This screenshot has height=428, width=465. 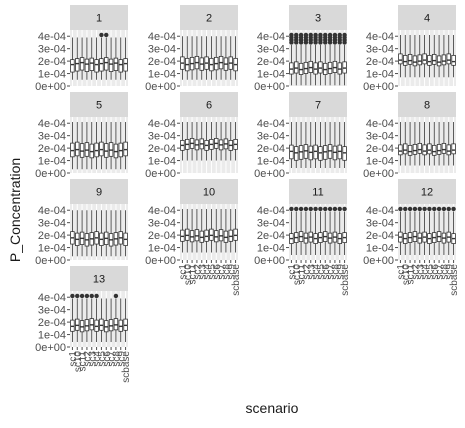 What do you see at coordinates (435, 272) in the screenshot?
I see `x-tick-label: sc6` at bounding box center [435, 272].